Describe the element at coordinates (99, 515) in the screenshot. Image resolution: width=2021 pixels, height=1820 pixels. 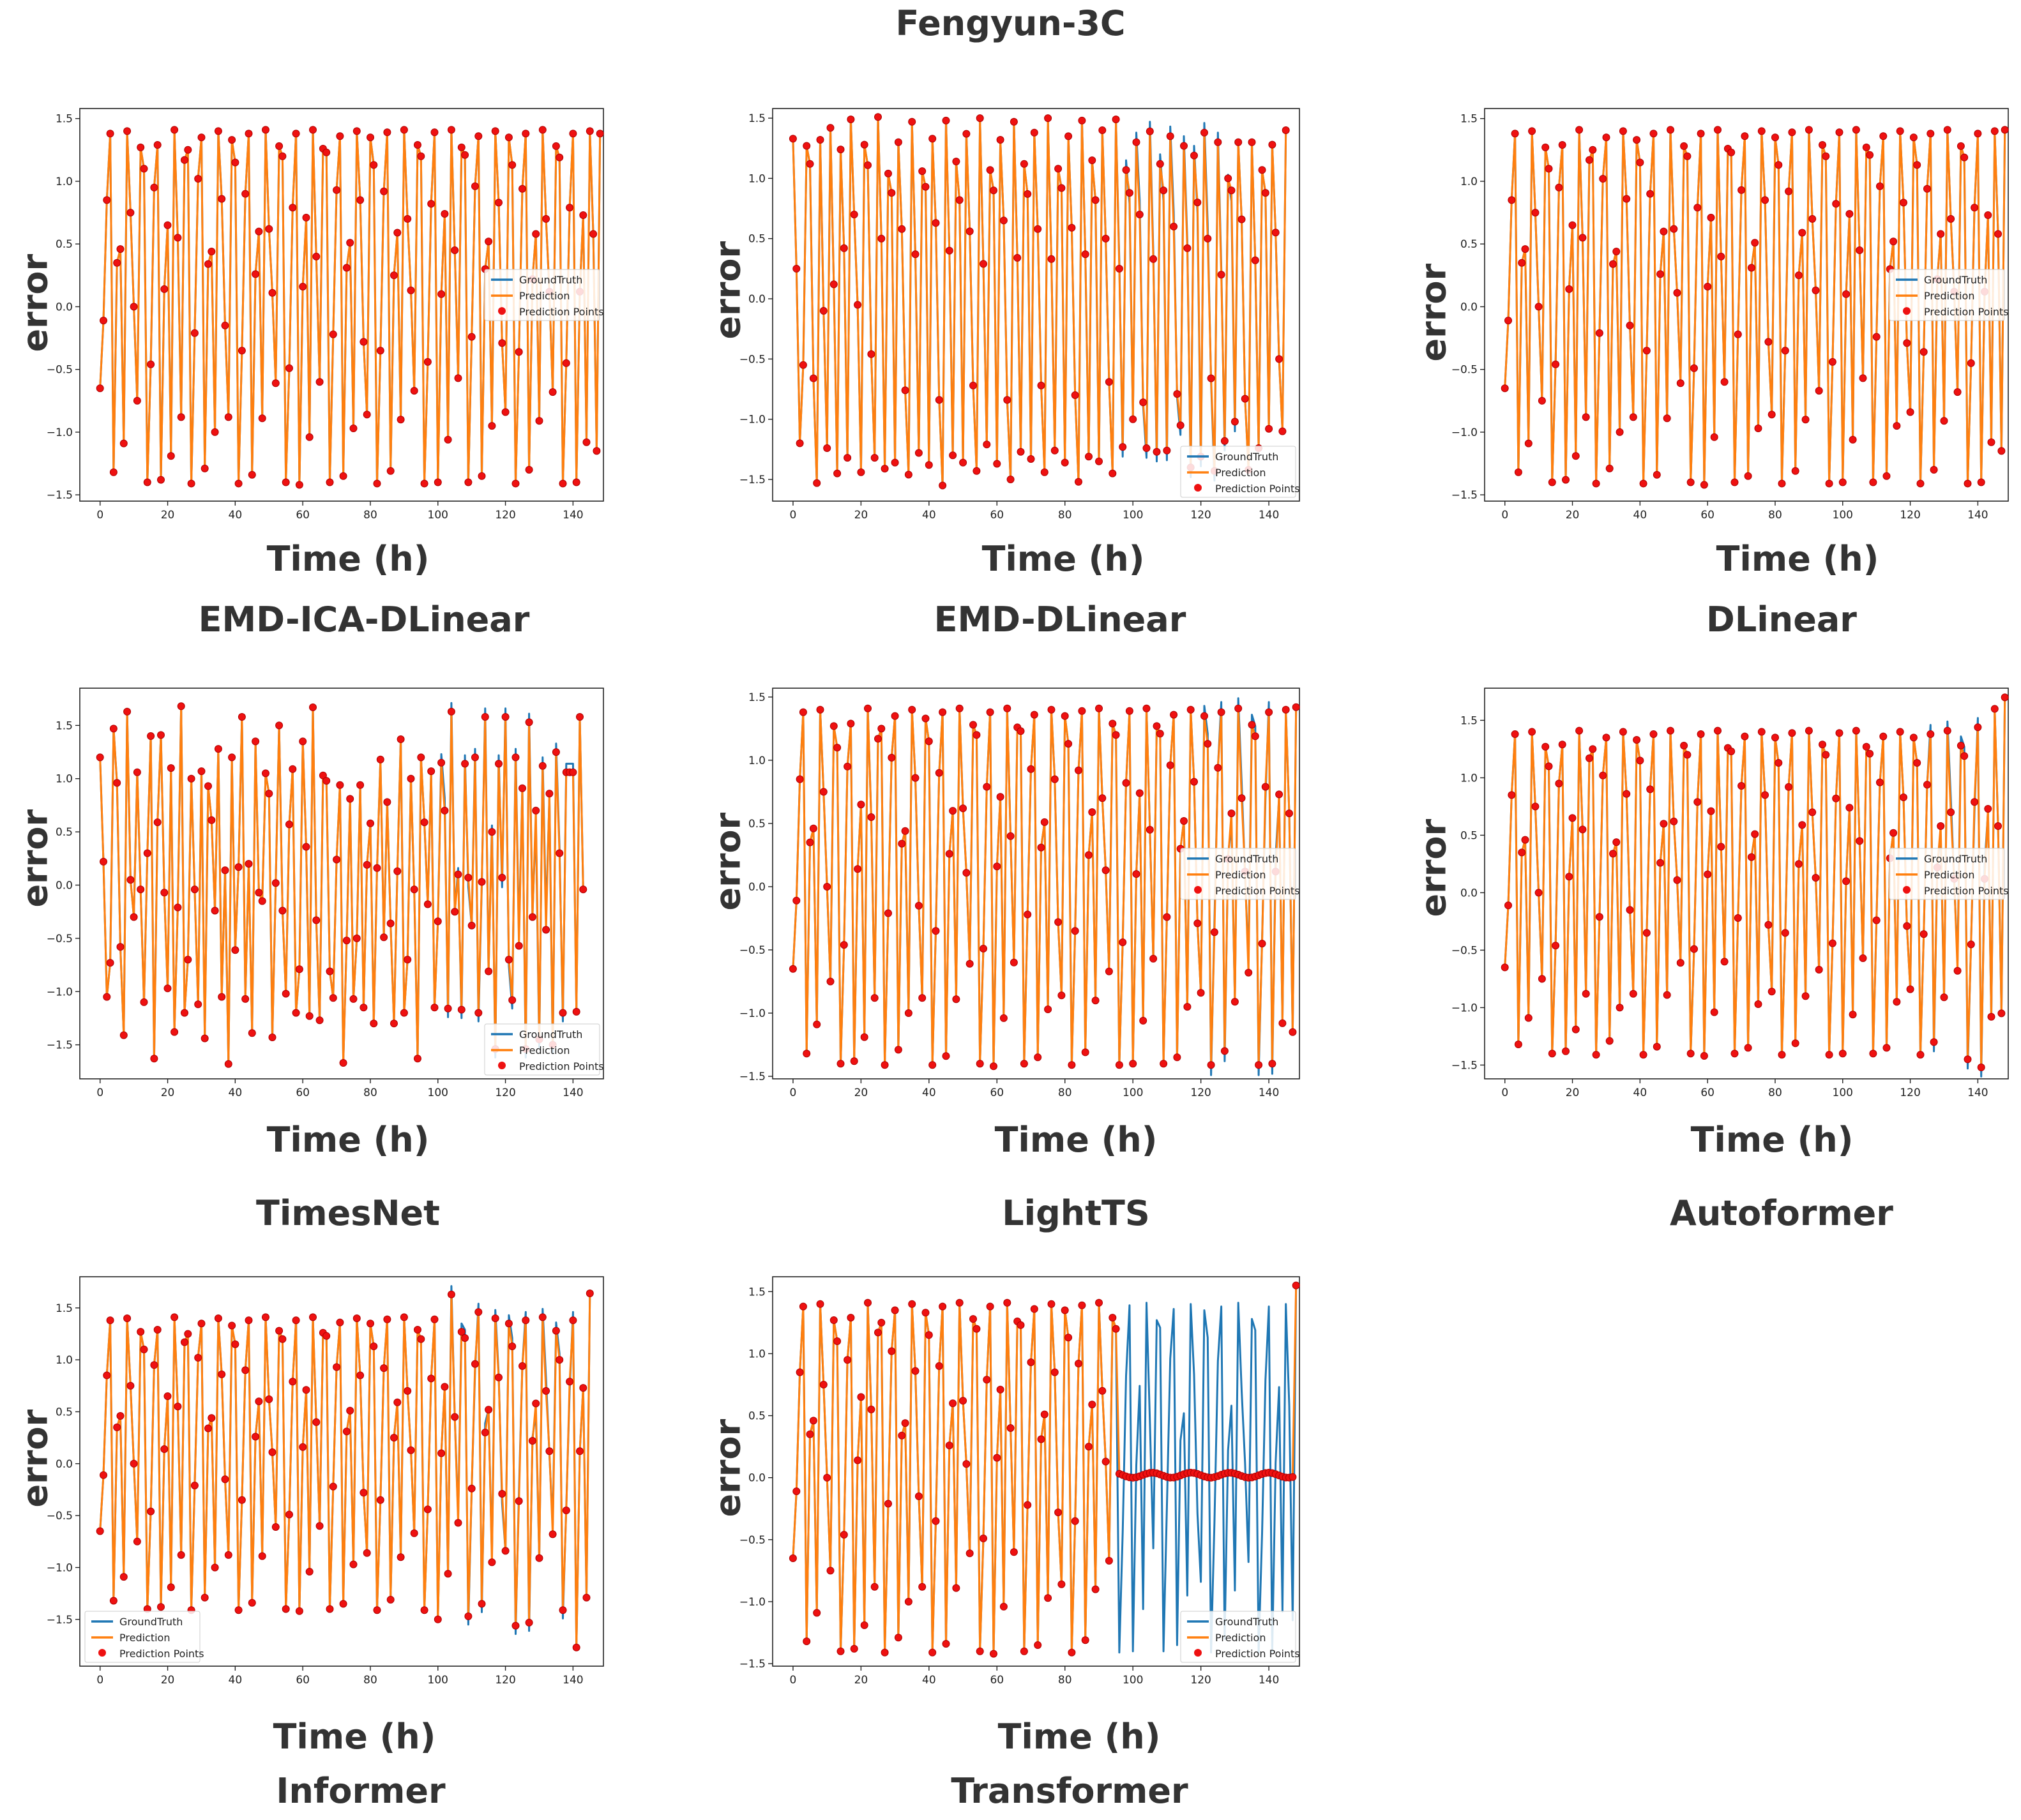
I see `x-tick-label: 0` at that location.